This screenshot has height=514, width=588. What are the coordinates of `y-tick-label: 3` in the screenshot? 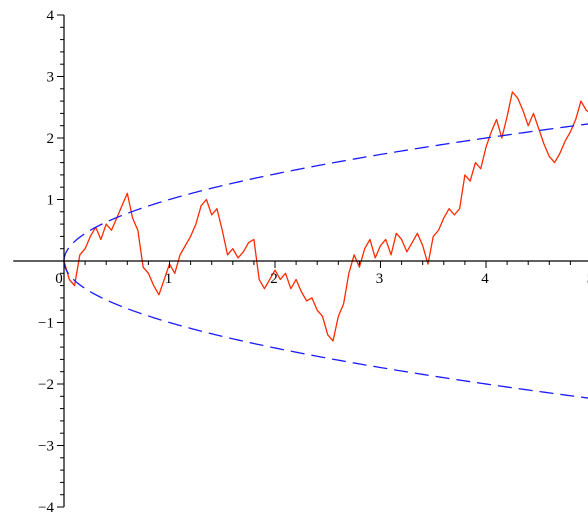 It's located at (51, 78).